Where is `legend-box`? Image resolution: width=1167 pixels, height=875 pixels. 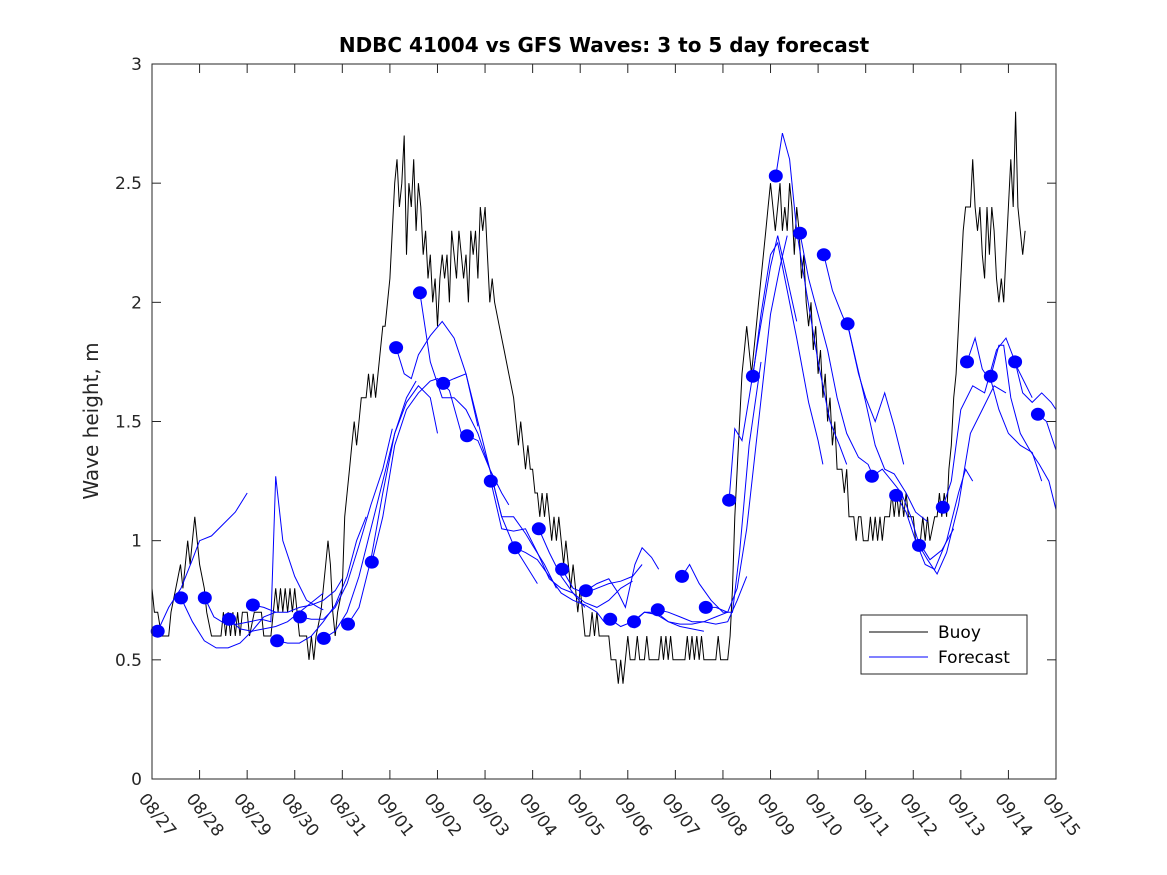 legend-box is located at coordinates (944, 644).